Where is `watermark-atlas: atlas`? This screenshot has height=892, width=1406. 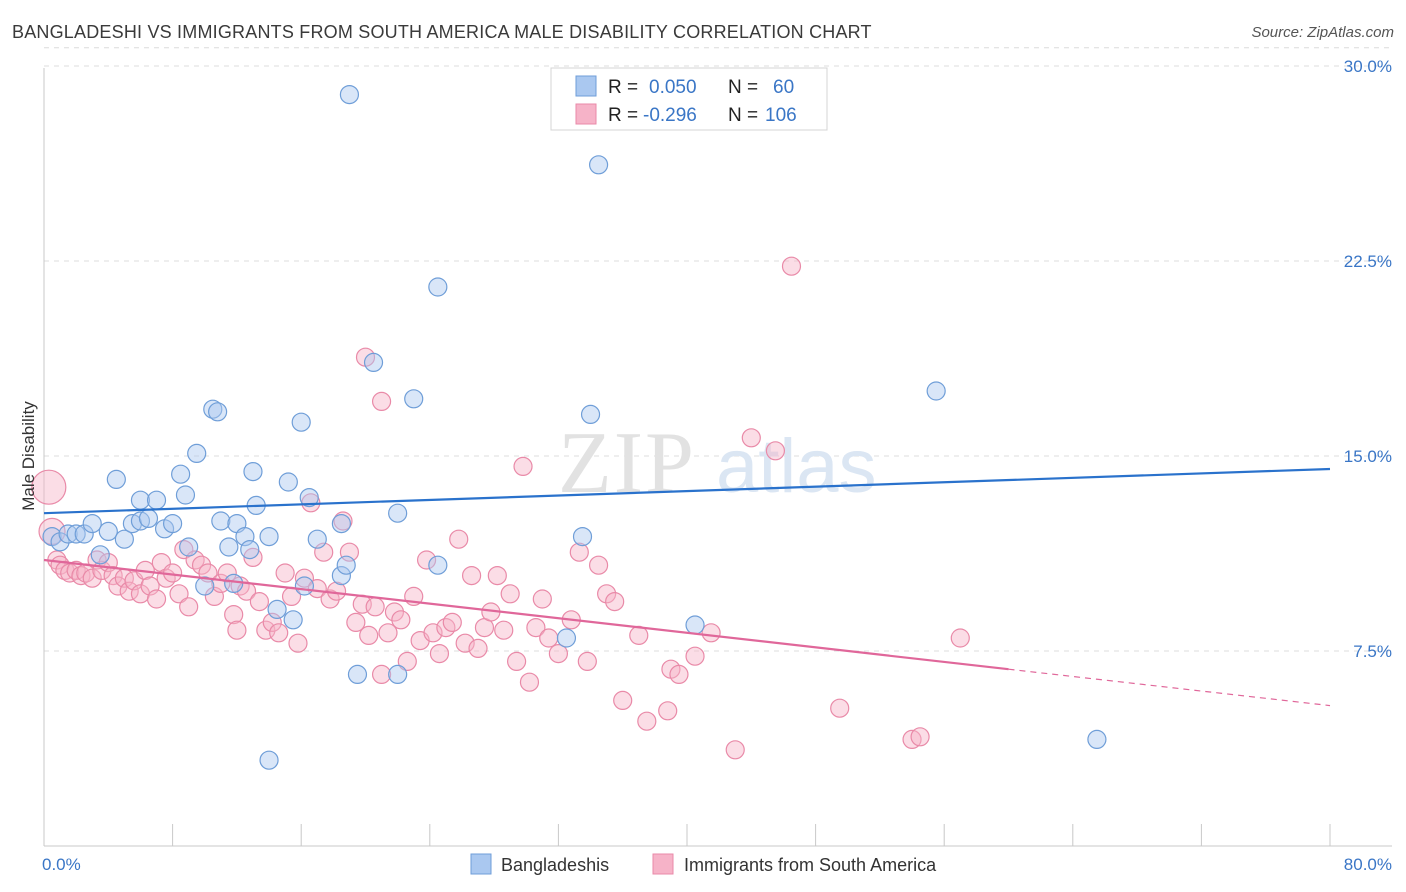
watermark-atlas: atlas is located at coordinates (796, 466).